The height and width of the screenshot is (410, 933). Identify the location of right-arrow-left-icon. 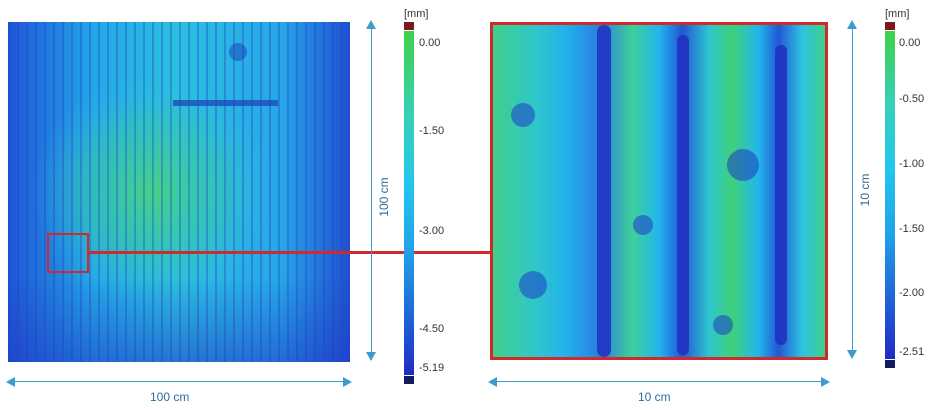
(492, 382).